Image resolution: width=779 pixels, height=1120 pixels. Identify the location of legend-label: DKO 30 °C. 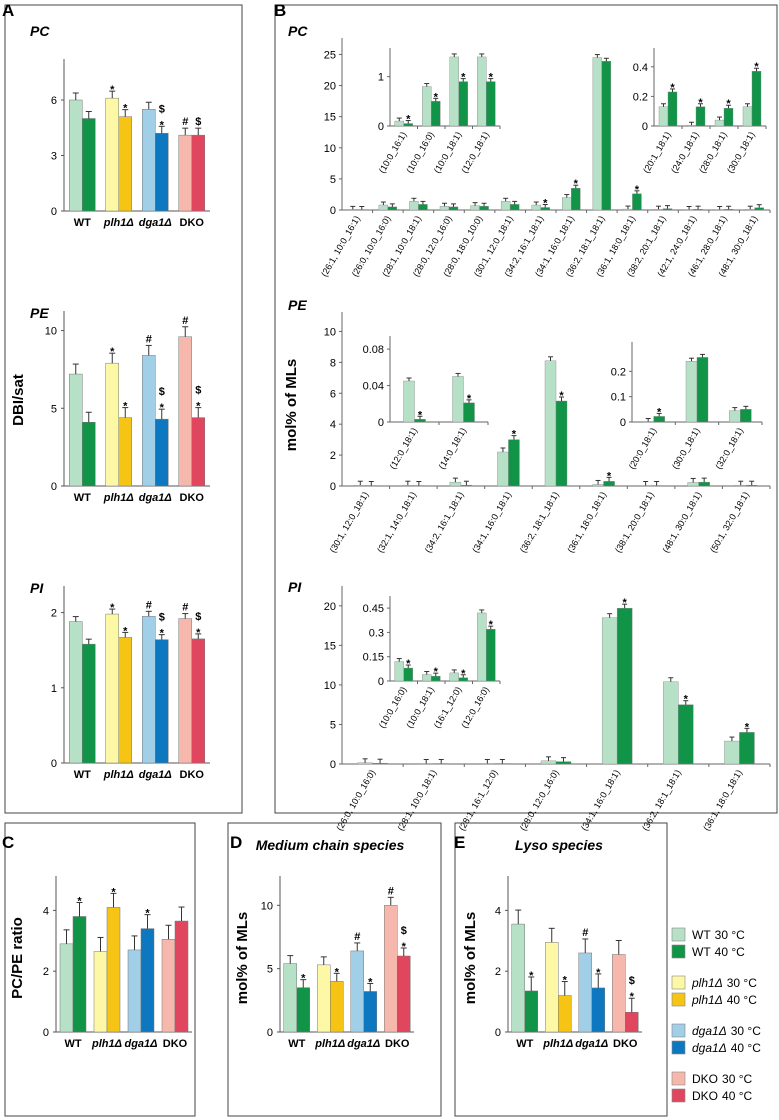
(722, 1079).